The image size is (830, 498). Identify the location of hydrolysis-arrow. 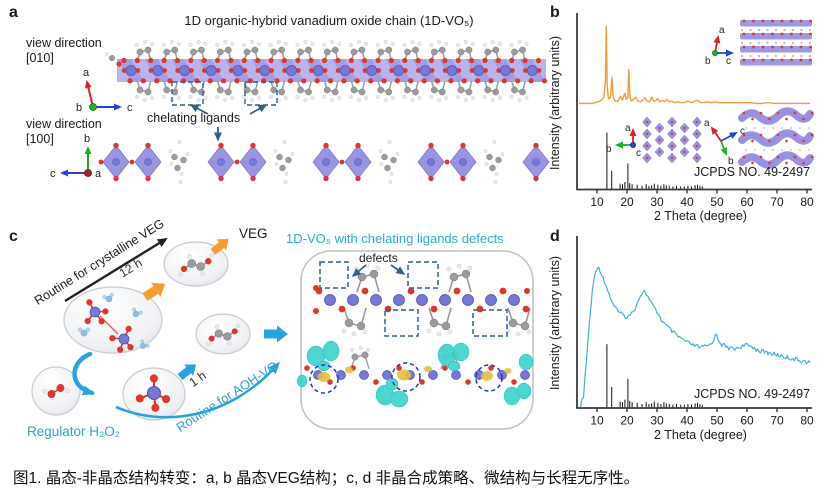
(83, 373).